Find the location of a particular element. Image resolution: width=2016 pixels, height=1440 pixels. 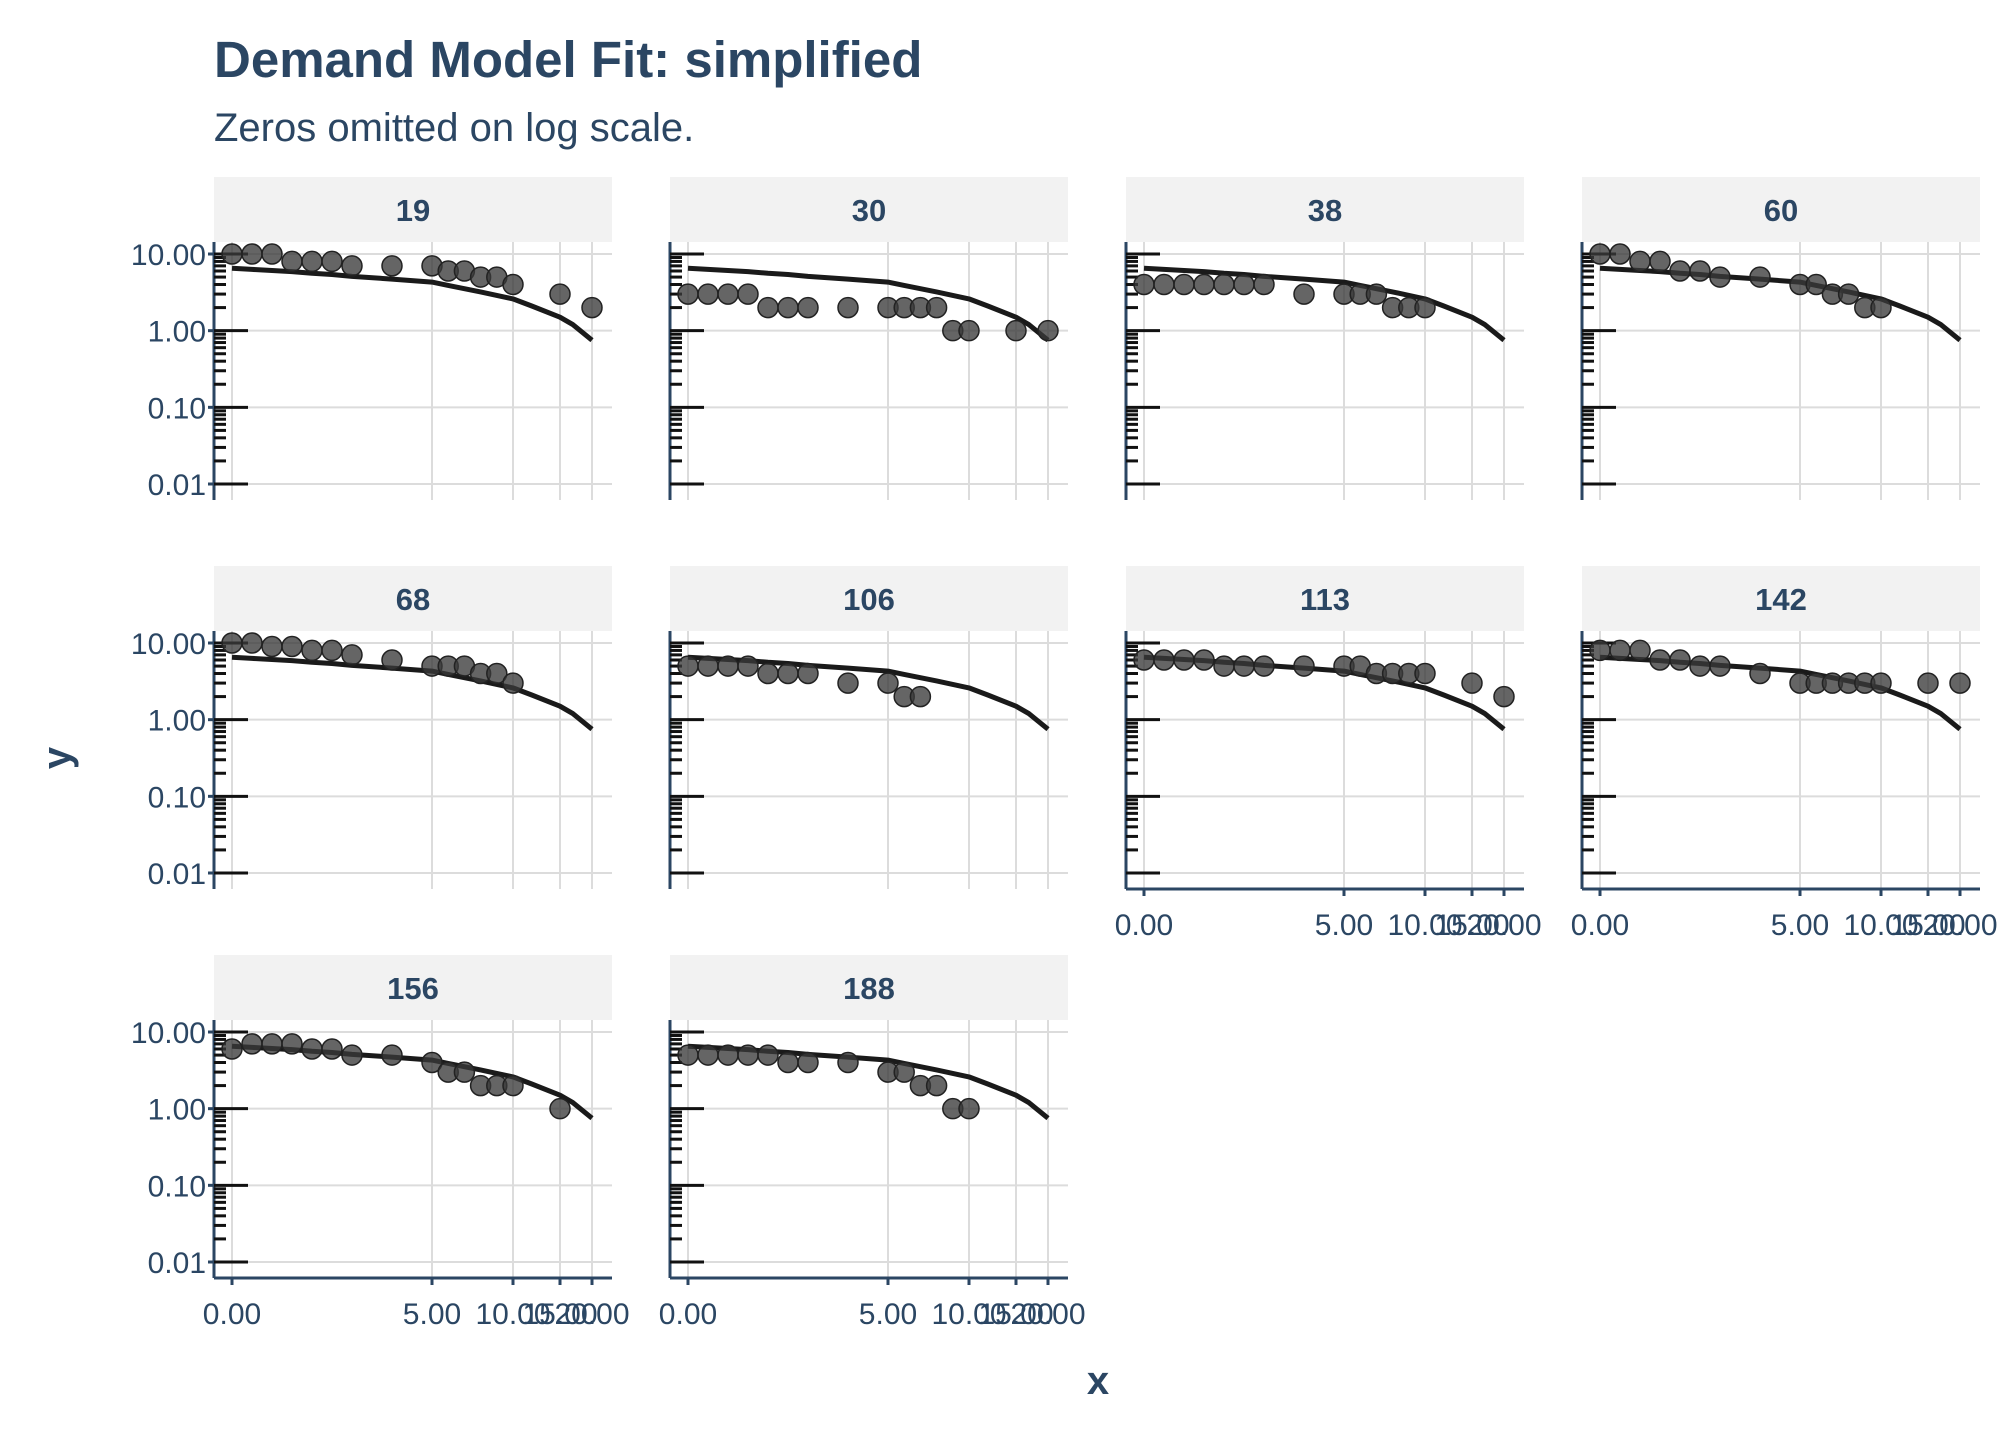

facet-strip-label: 30 is located at coordinates (869, 210).